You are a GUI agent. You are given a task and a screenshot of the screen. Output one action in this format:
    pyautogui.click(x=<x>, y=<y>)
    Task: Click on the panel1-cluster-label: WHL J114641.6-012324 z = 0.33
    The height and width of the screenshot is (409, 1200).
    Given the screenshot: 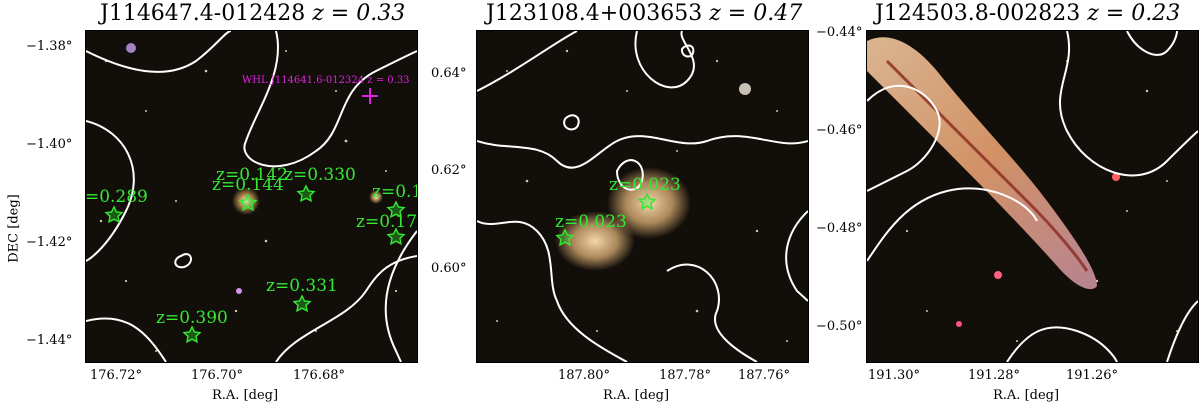 What is the action you would take?
    pyautogui.click(x=326, y=80)
    